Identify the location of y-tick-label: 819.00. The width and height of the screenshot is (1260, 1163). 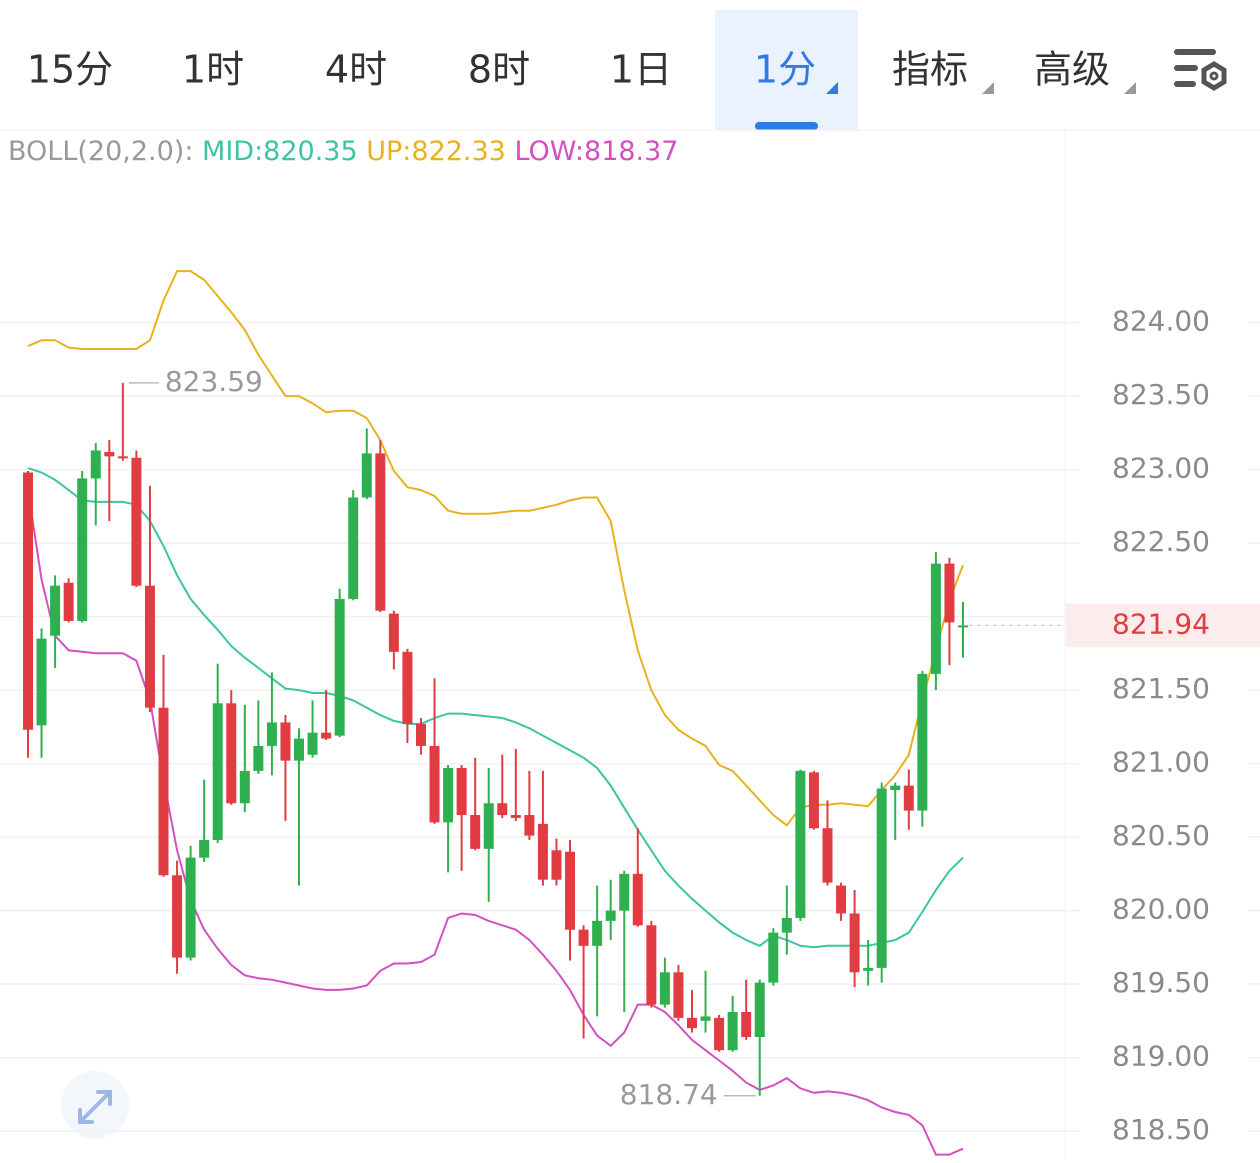
(1161, 1056).